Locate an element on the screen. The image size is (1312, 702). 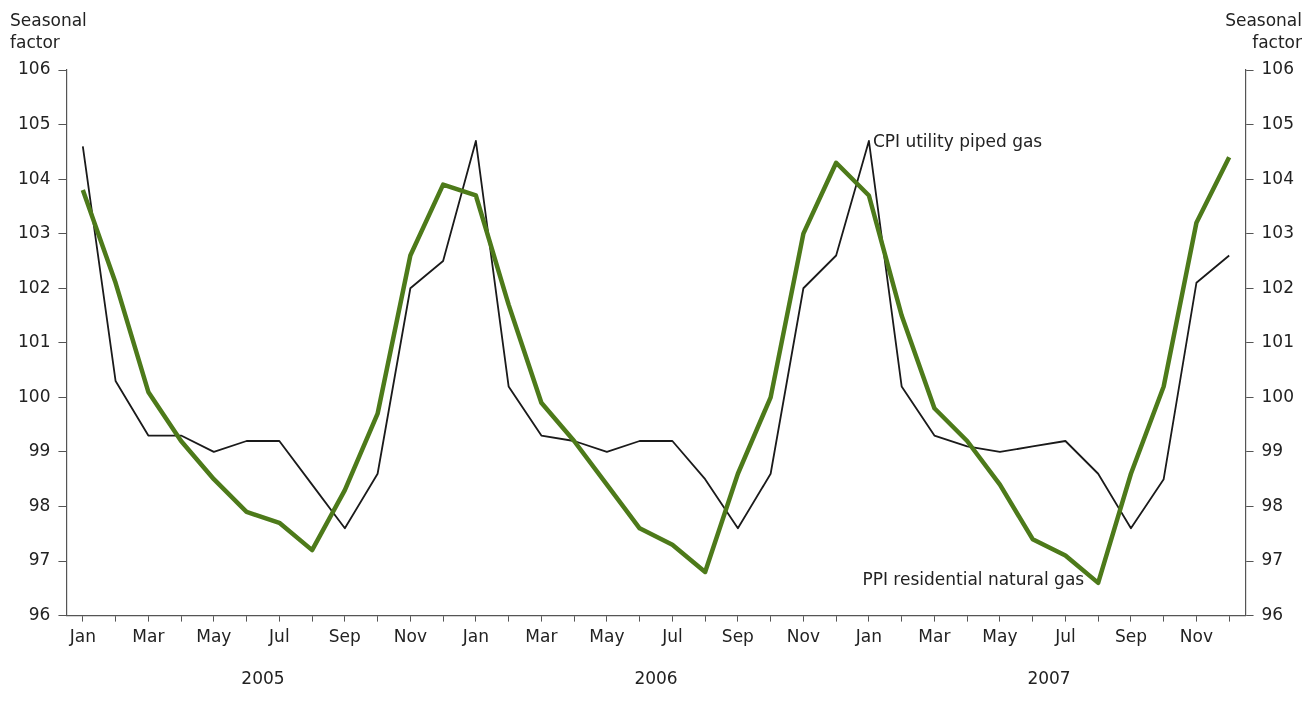
y-tick-label: 101 is located at coordinates (34, 341).